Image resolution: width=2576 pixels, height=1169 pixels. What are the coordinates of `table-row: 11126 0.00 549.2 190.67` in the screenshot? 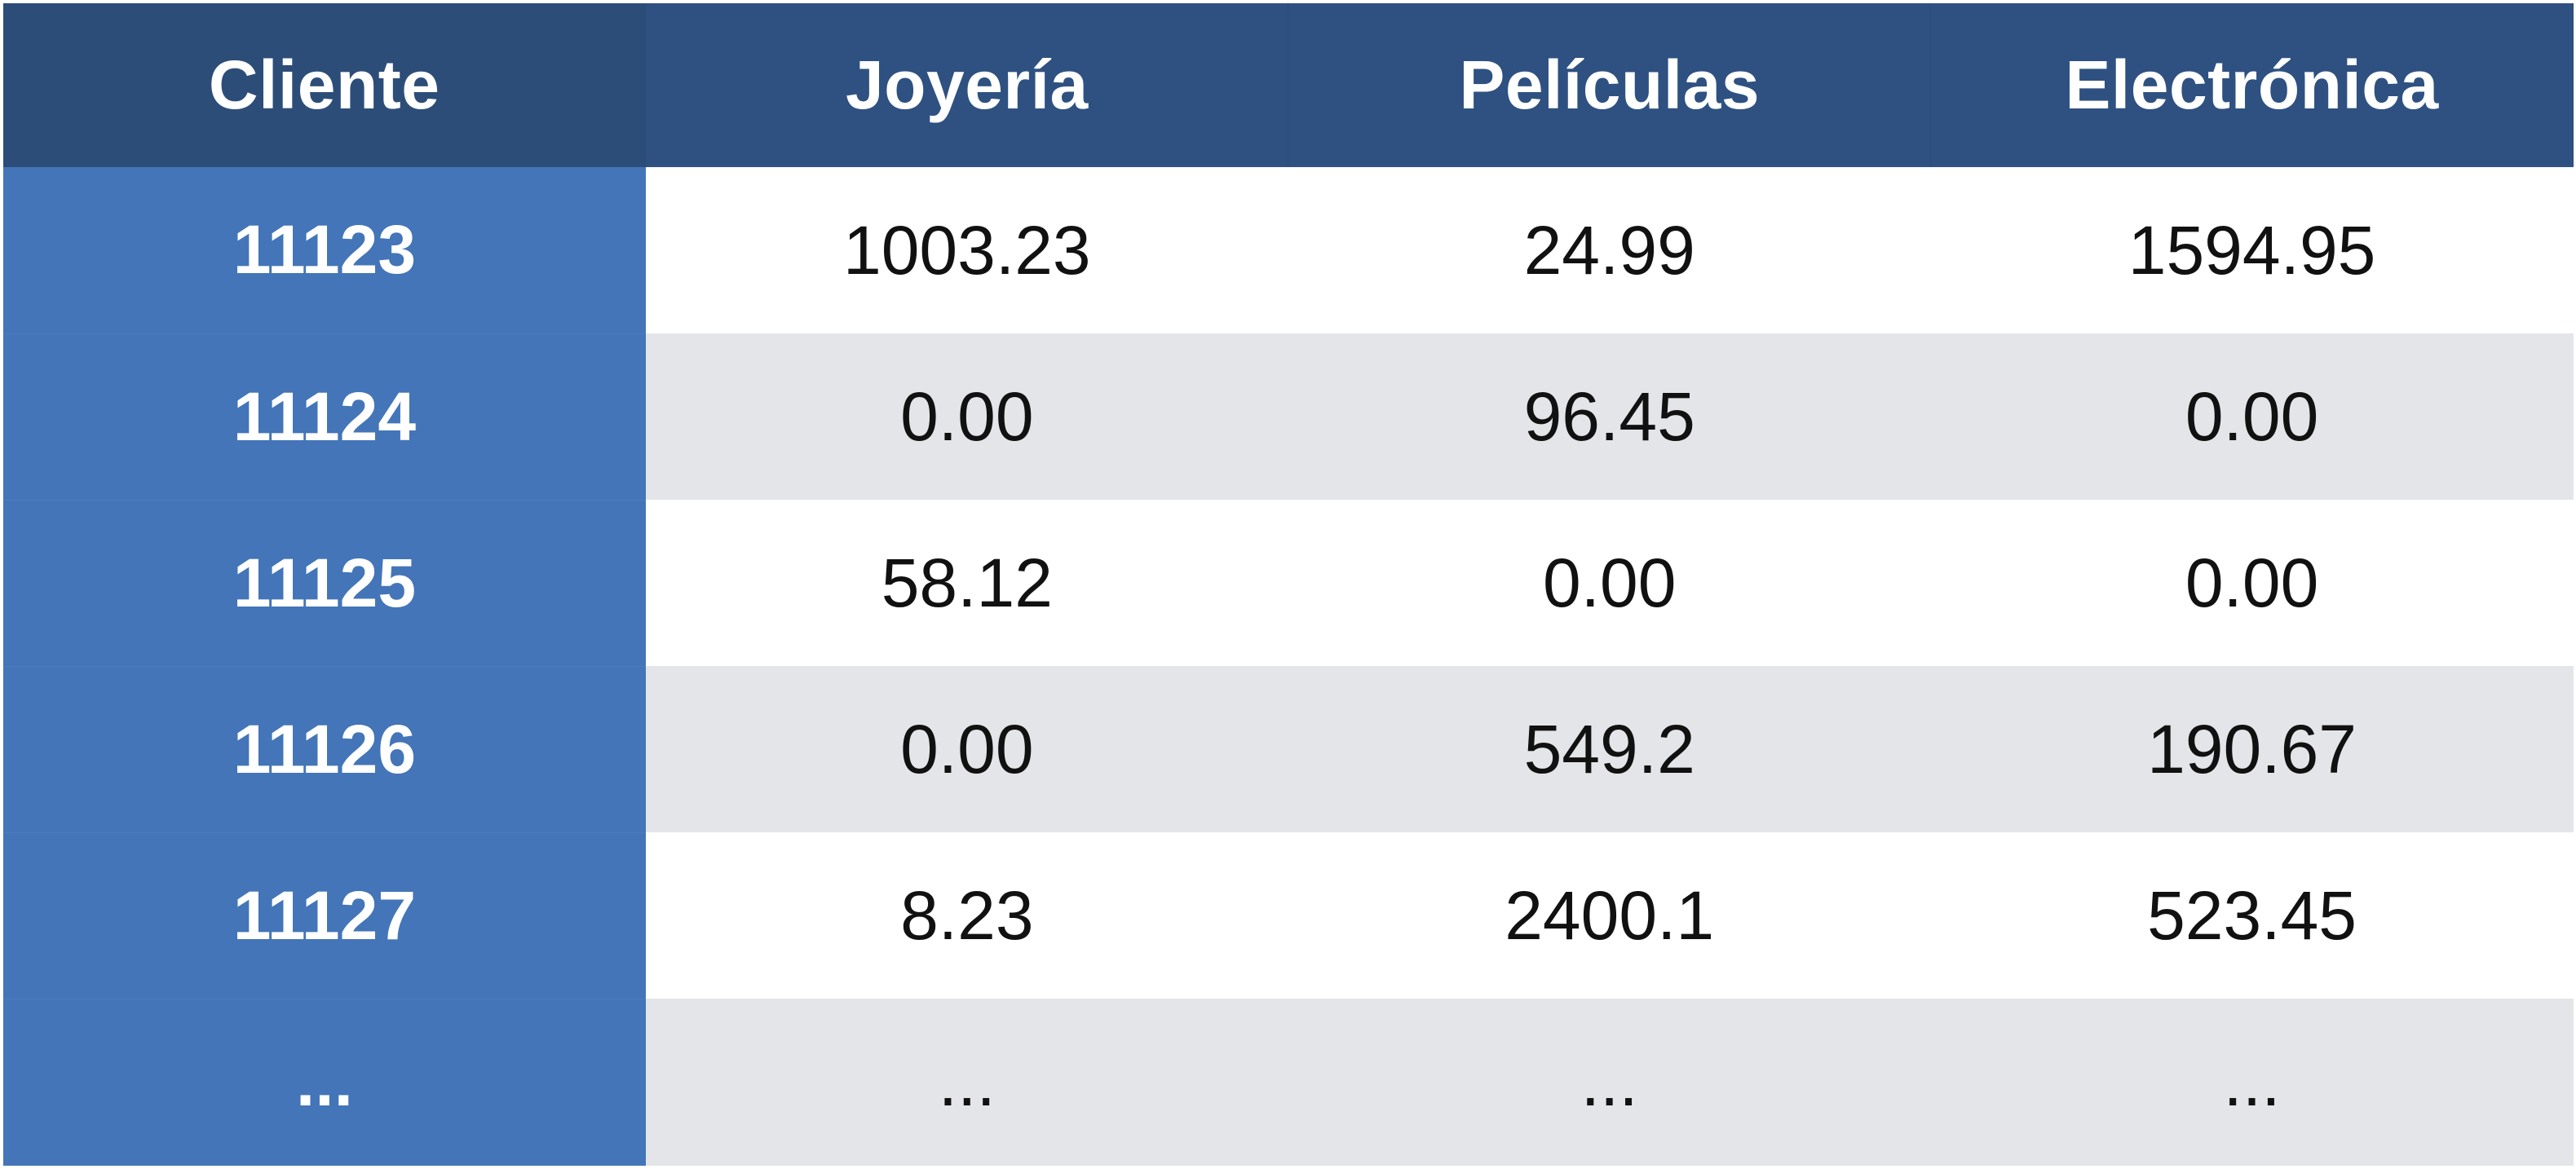 It's located at (1288, 749).